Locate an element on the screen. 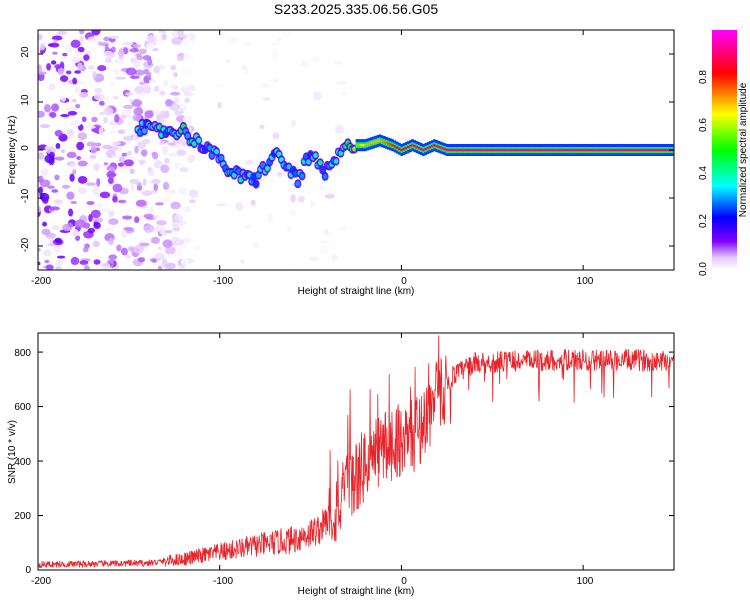 The image size is (750, 600). x-tick-label: 100 is located at coordinates (585, 581).